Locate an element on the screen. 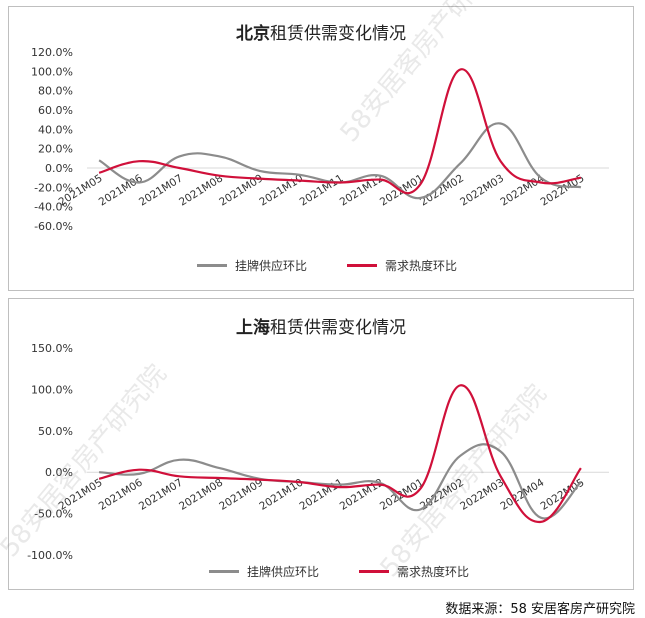 Image resolution: width=645 pixels, height=618 pixels. x-tick-label: 2021M11 is located at coordinates (322, 190).